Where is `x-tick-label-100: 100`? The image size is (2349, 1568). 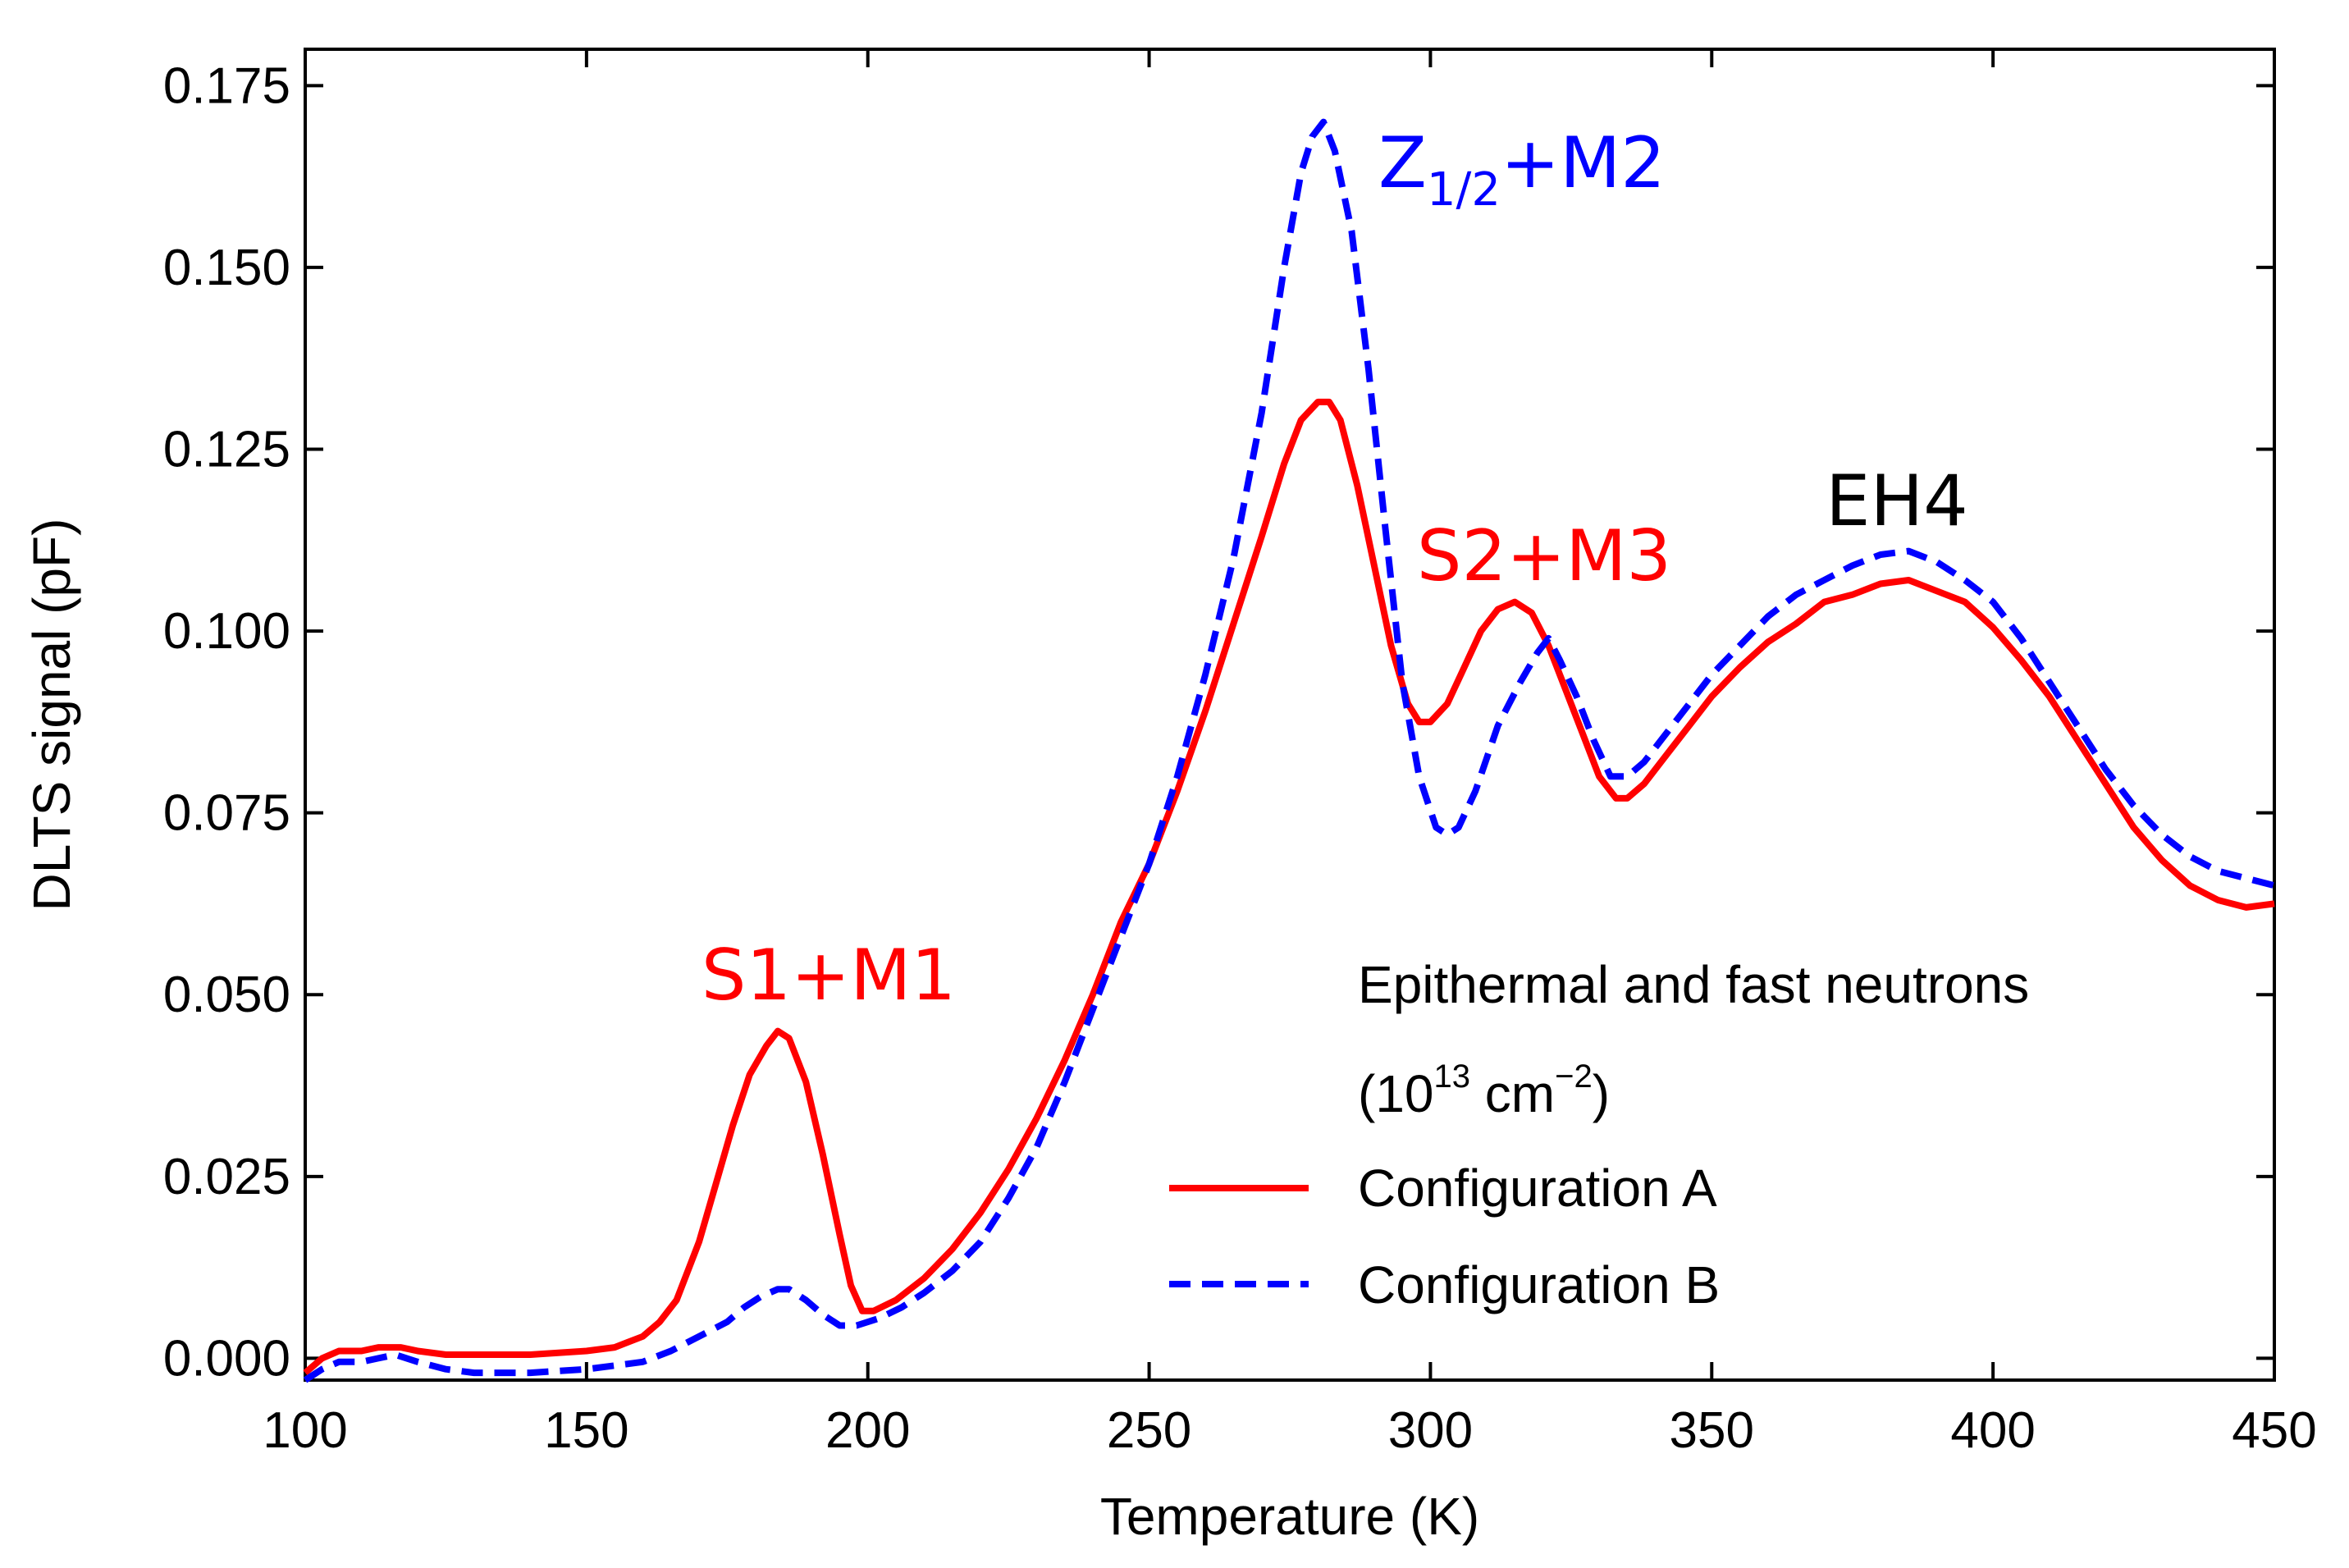
x-tick-label-100: 100 is located at coordinates (305, 1430).